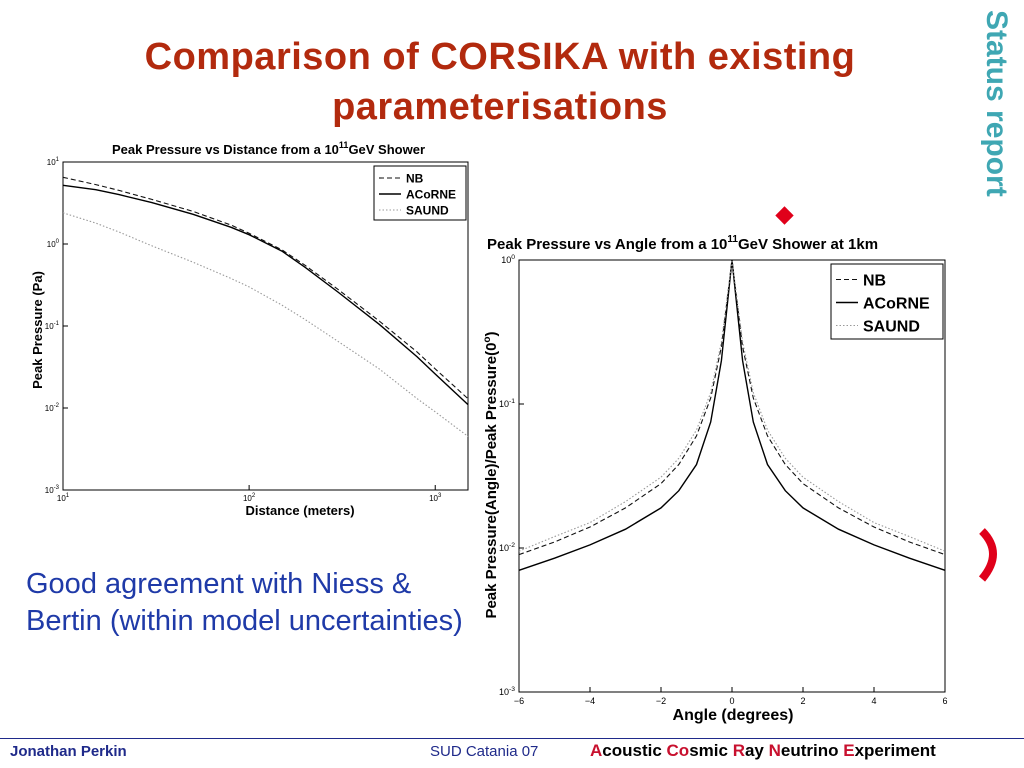  I want to click on footer-project-part: smic, so click(711, 750).